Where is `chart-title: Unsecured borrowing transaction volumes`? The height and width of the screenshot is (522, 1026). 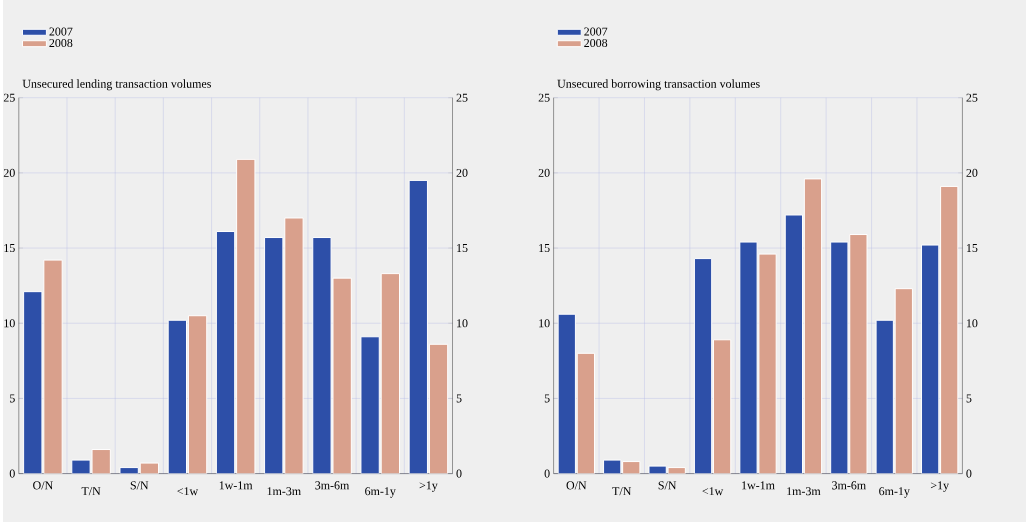 chart-title: Unsecured borrowing transaction volumes is located at coordinates (658, 85).